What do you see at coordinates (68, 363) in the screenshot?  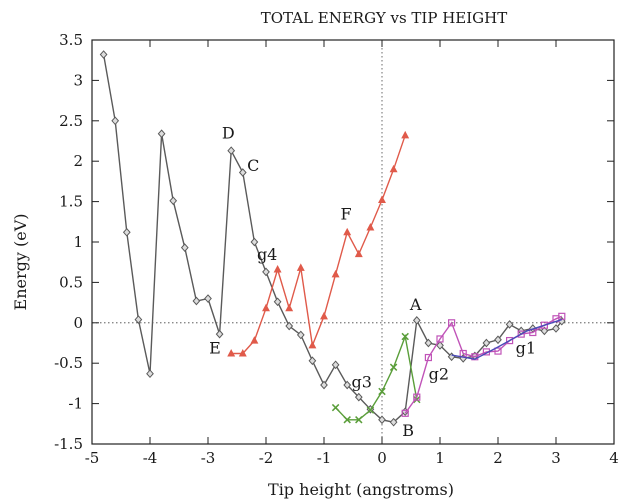 I see `y-tick-label: -0.5` at bounding box center [68, 363].